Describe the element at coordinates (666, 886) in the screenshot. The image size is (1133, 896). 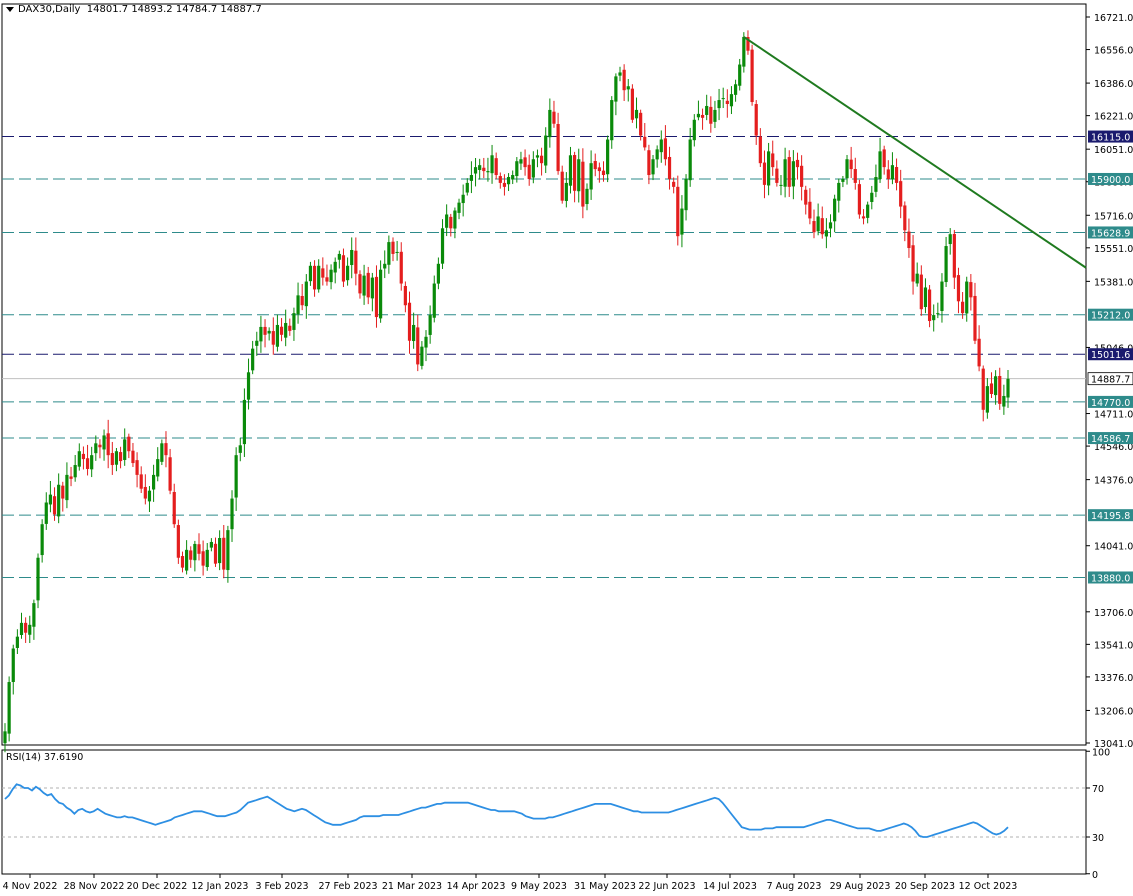
I see `date-tick-label: 22 Jun 2023` at that location.